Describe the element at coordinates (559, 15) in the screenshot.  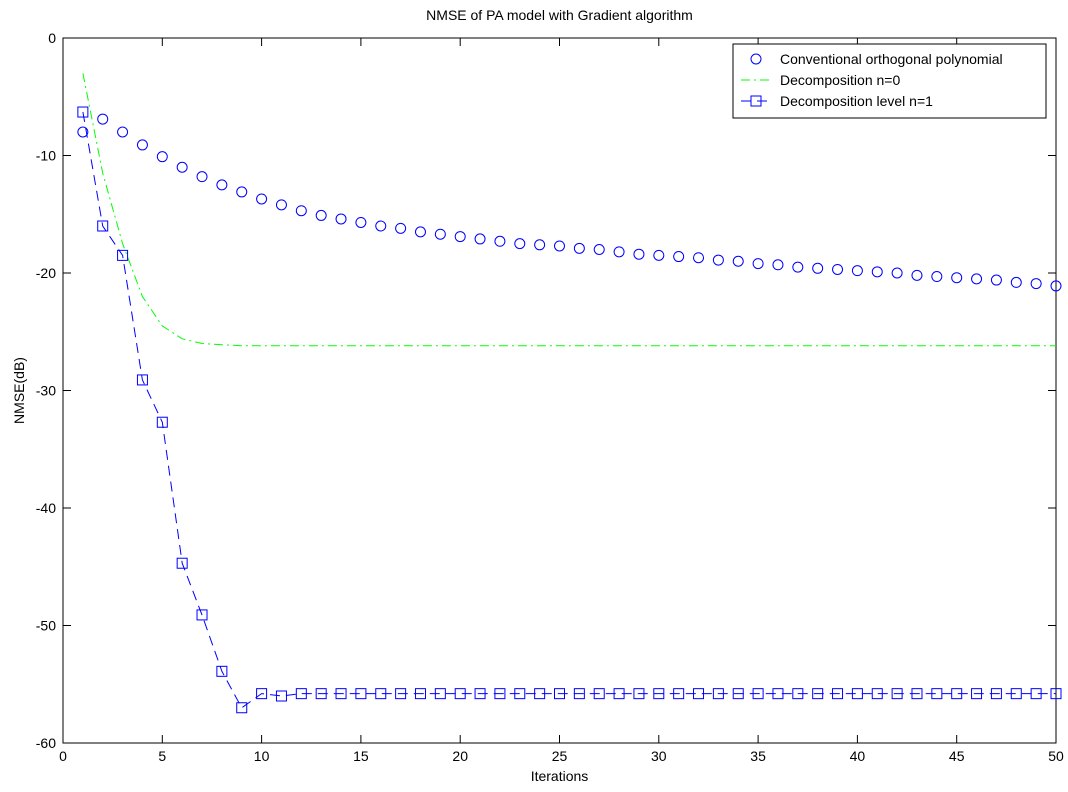
I see `chart-title: NMSE of PA model with Gradient algorithm` at that location.